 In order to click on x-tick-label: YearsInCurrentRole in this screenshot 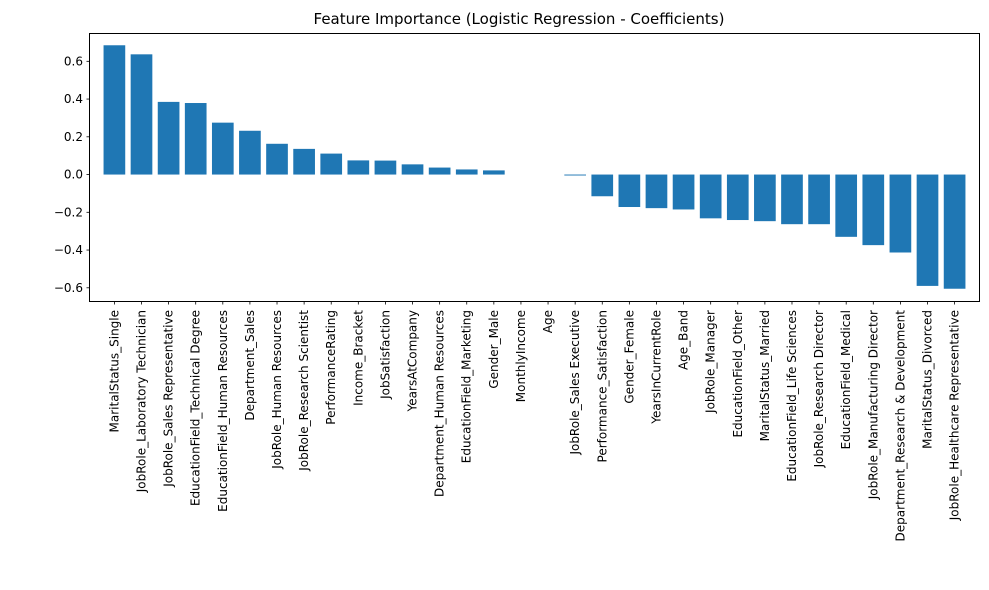, I will do `click(656, 367)`.